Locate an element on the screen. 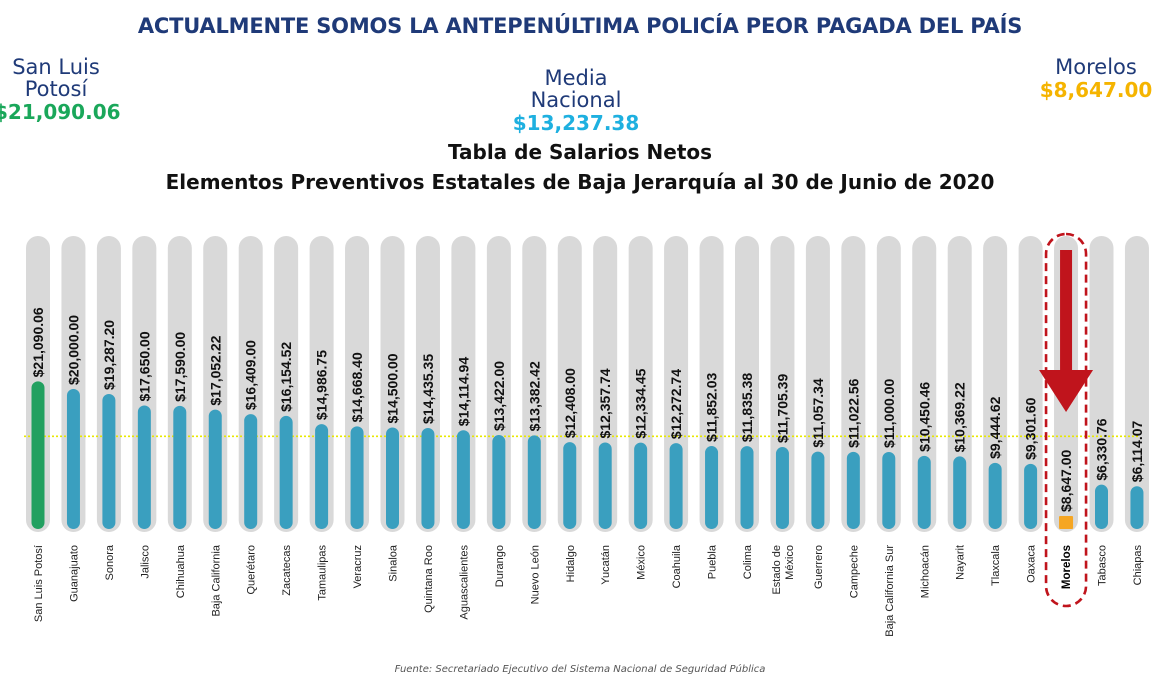 This screenshot has width=1160, height=700. category-label-text: San Luis Potosí is located at coordinates (39, 583).